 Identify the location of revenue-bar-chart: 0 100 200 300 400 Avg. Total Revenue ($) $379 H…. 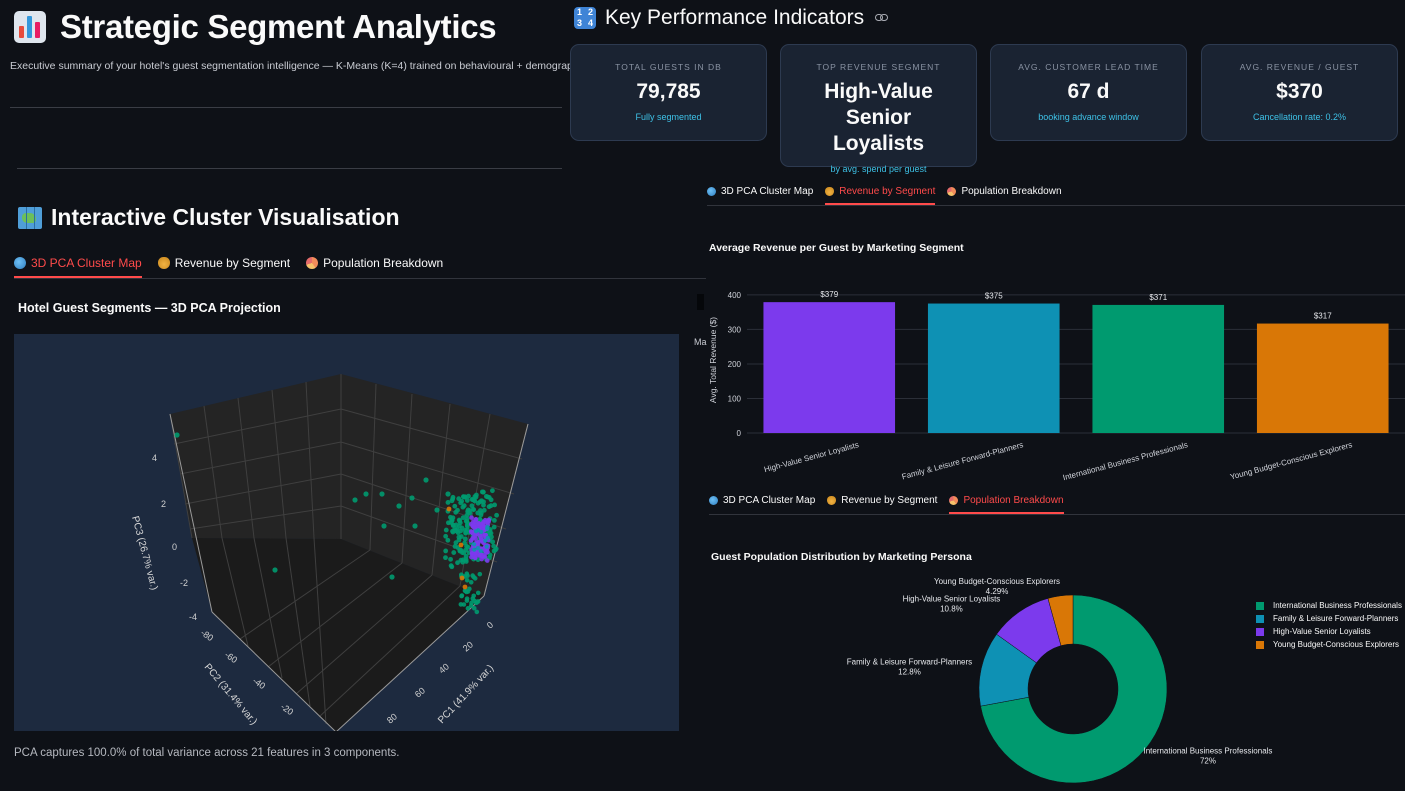
(1052, 382).